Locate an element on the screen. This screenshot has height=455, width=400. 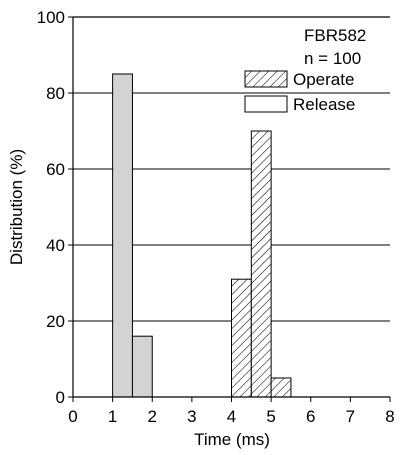
legend-swatch-release is located at coordinates (266, 104).